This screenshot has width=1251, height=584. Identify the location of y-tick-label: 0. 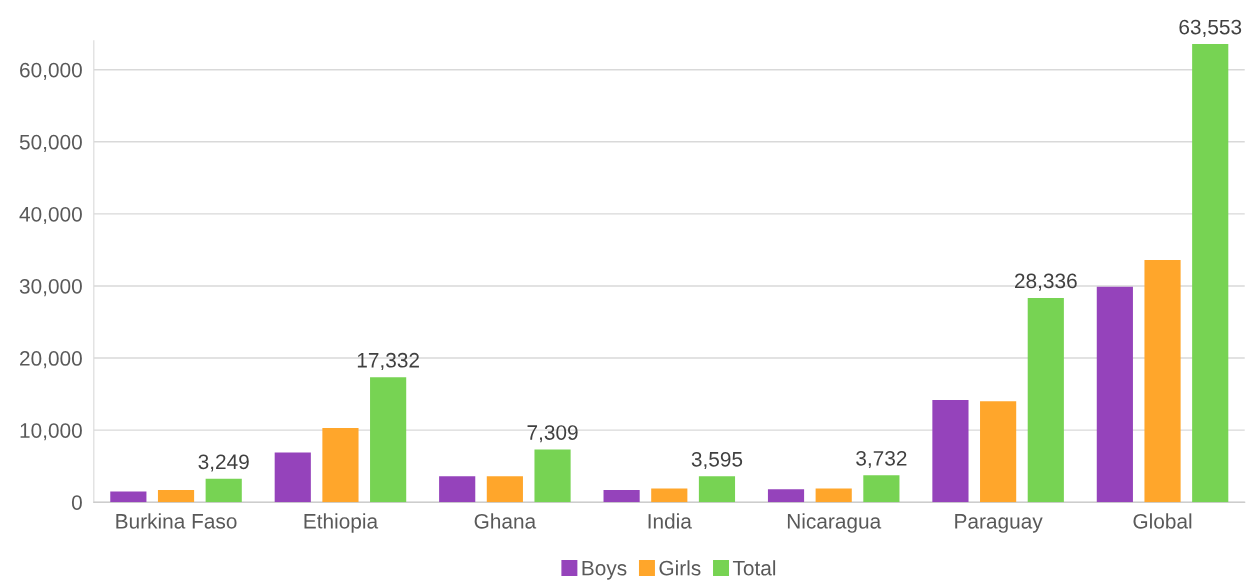
(76, 502).